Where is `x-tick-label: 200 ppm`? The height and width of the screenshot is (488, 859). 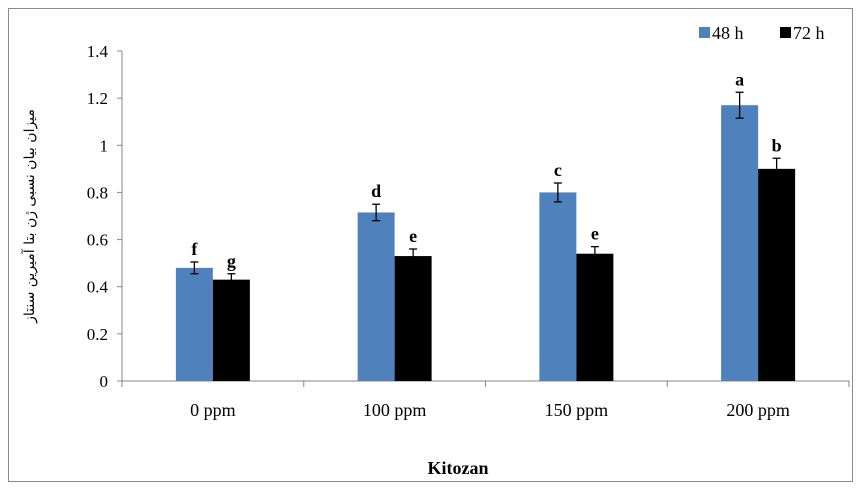 x-tick-label: 200 ppm is located at coordinates (758, 410).